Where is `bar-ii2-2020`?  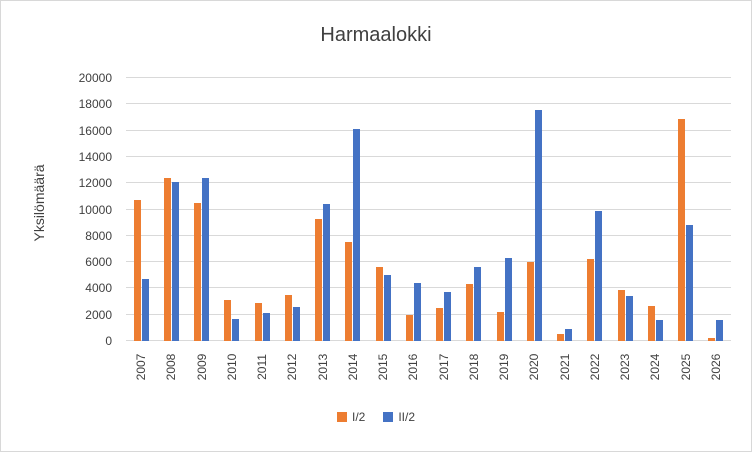
bar-ii2-2020 is located at coordinates (538, 225).